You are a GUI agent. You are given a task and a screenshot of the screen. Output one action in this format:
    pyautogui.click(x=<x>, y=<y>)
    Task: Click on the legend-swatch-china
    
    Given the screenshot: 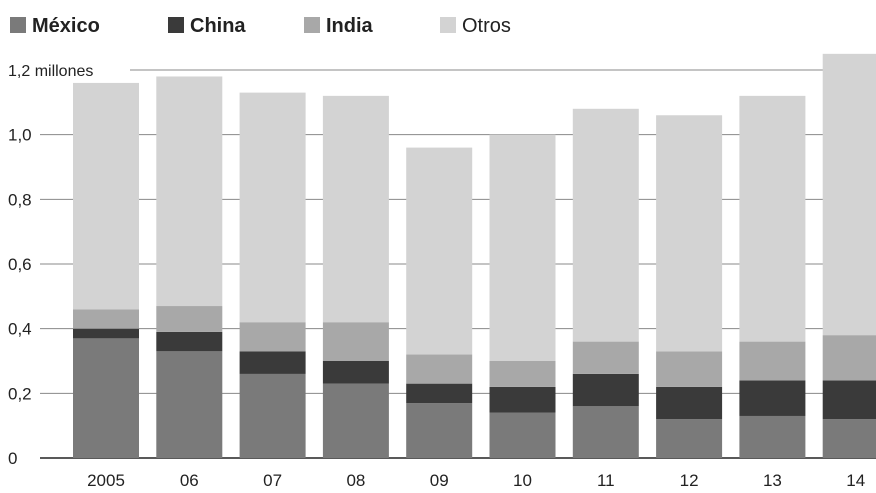 What is the action you would take?
    pyautogui.click(x=176, y=25)
    